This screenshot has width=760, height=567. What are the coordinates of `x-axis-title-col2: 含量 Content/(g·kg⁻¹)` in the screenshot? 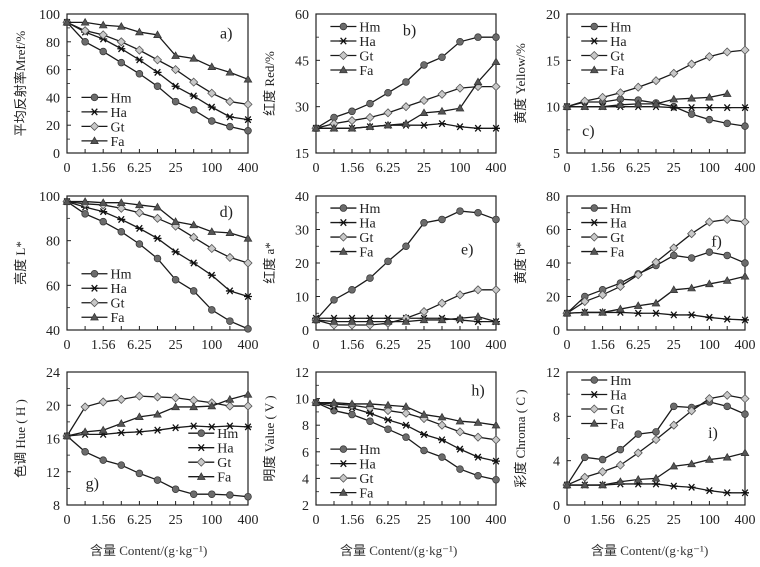 It's located at (399, 550).